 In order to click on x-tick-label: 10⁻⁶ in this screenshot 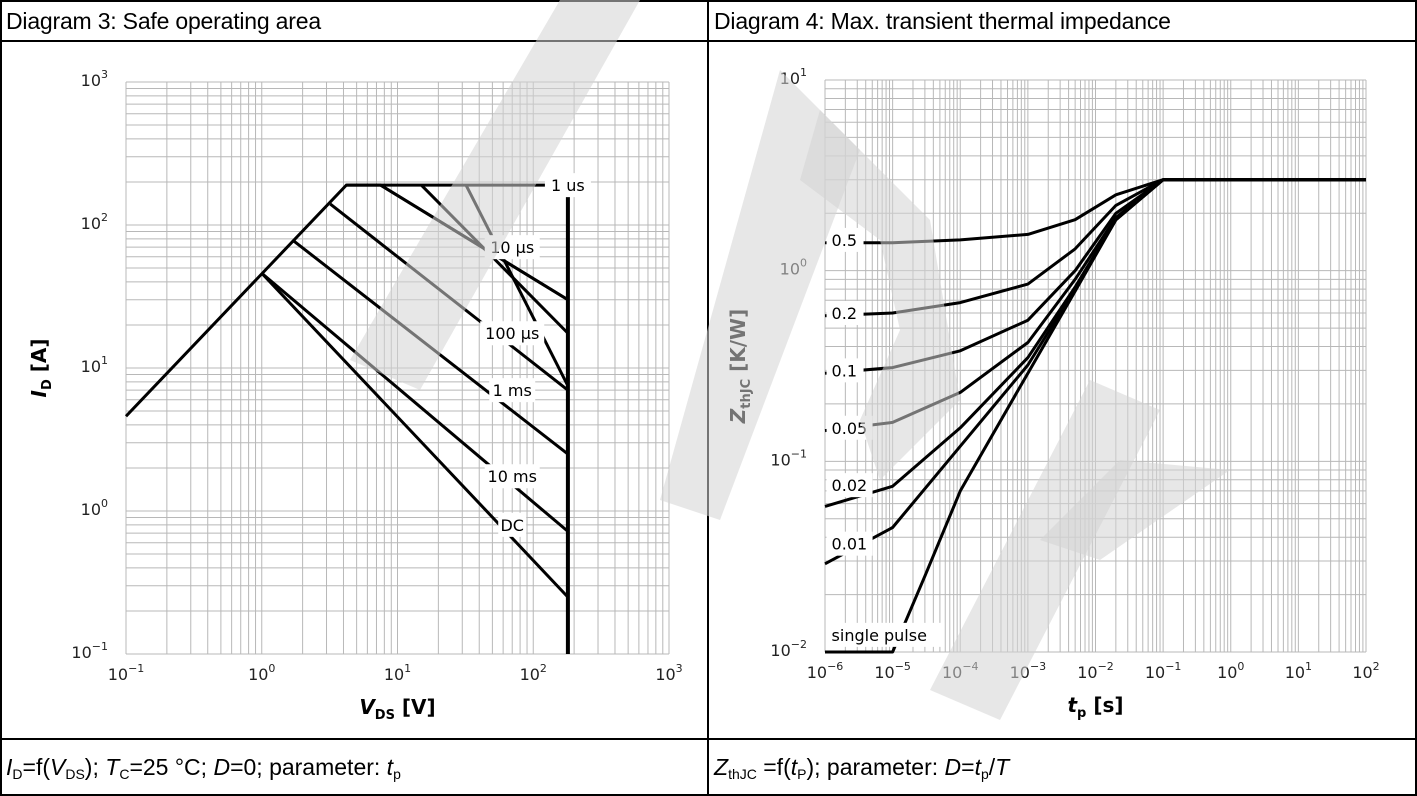, I will do `click(825, 671)`.